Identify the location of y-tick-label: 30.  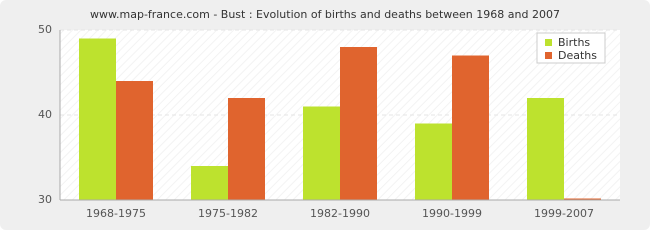
(45, 199).